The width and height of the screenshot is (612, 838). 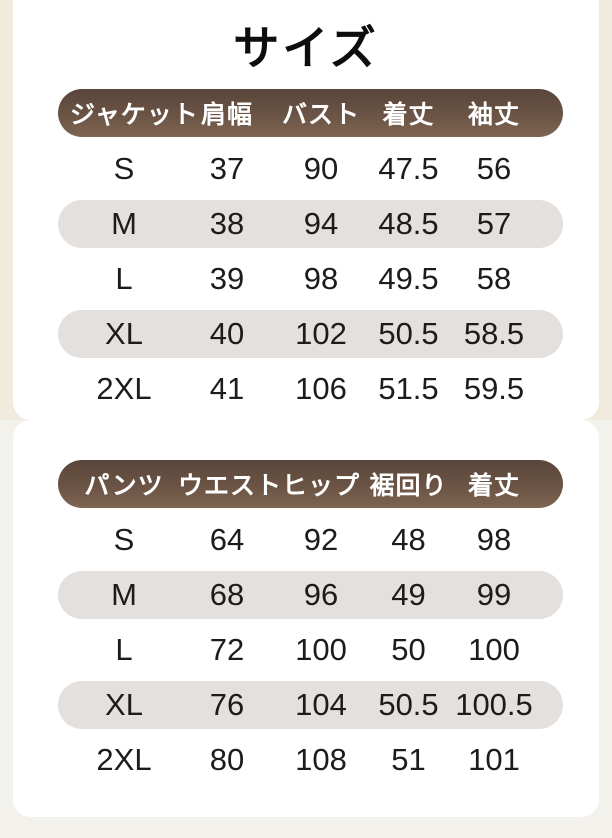 I want to click on jacket-table-header-row: ジャケット 肩幅 バスト 着丈 袖丈, so click(x=310, y=113).